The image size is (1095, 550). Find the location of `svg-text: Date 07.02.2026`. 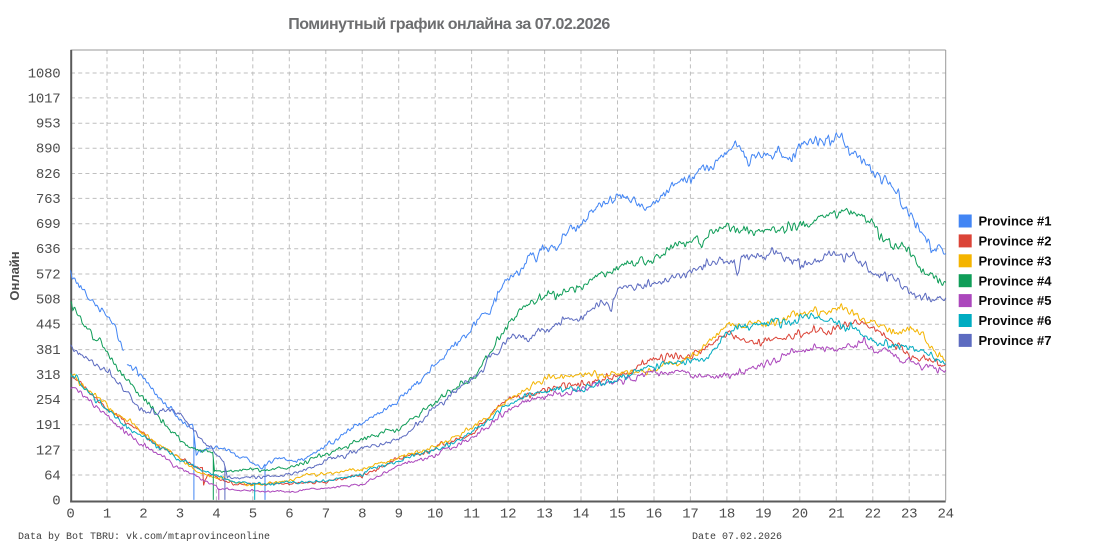

svg-text: Date 07.02.2026 is located at coordinates (737, 537).